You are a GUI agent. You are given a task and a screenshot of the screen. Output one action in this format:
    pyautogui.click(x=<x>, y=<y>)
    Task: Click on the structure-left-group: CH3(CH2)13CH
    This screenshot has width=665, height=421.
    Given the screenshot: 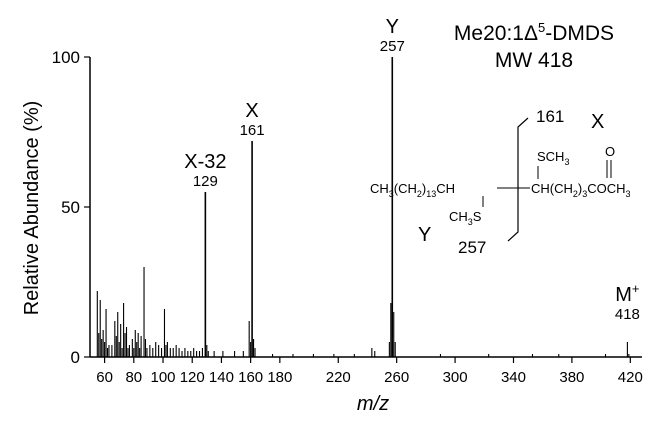 What is the action you would take?
    pyautogui.click(x=412, y=190)
    